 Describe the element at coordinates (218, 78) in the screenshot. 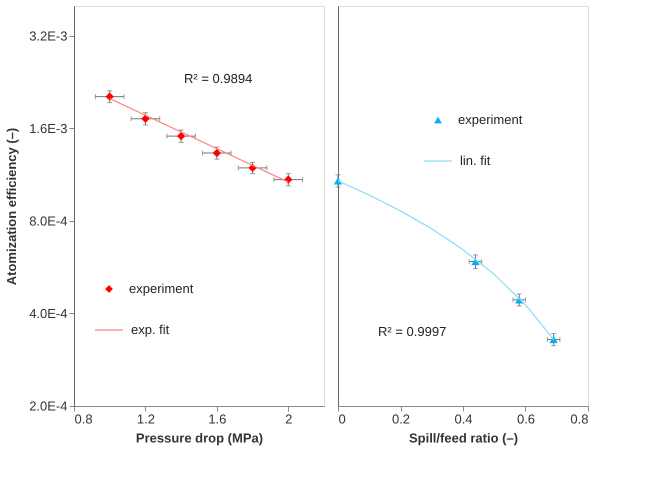

I see `annotation: R² = 0.9894` at that location.